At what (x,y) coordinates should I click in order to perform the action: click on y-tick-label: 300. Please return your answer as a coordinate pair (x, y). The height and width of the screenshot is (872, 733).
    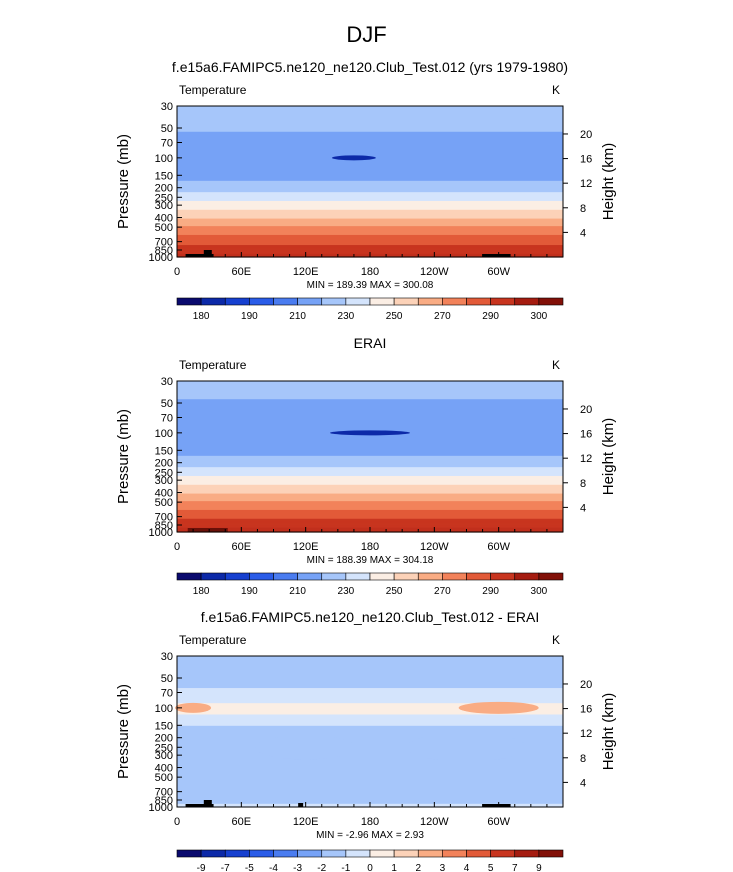
    Looking at the image, I should click on (164, 481).